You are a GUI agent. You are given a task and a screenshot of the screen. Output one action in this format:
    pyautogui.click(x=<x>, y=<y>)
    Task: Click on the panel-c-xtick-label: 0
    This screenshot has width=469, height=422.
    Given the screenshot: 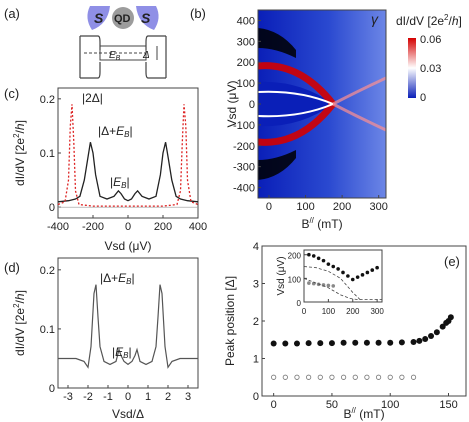 What is the action you would take?
    pyautogui.click(x=128, y=227)
    